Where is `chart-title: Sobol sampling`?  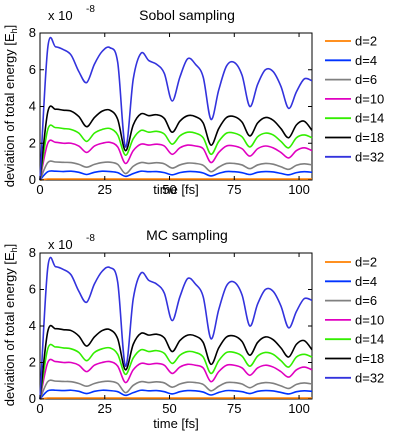 chart-title: Sobol sampling is located at coordinates (187, 15).